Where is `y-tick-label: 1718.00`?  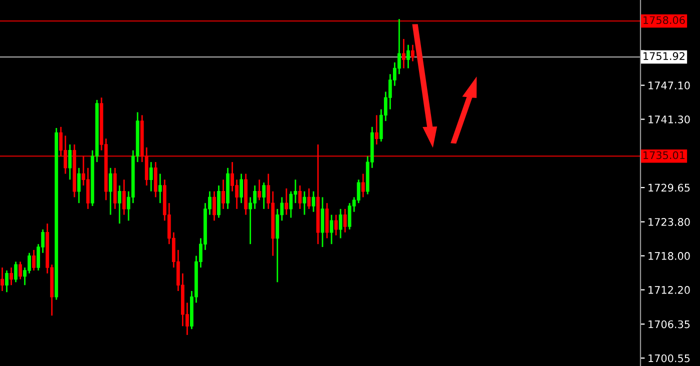
y-tick-label: 1718.00 is located at coordinates (669, 256).